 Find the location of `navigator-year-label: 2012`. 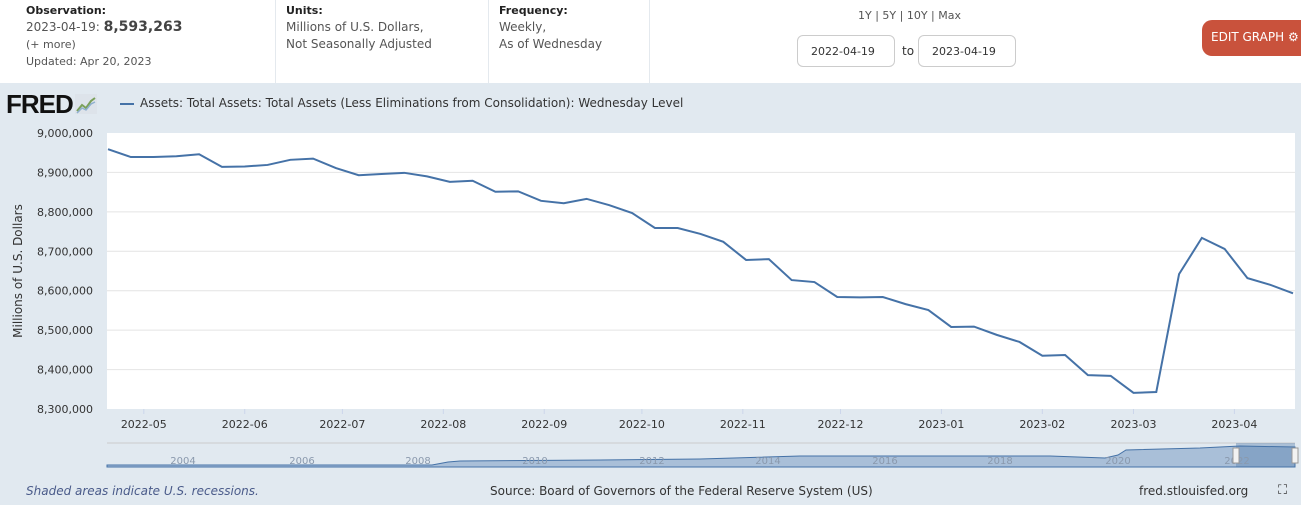

navigator-year-label: 2012 is located at coordinates (651, 461).